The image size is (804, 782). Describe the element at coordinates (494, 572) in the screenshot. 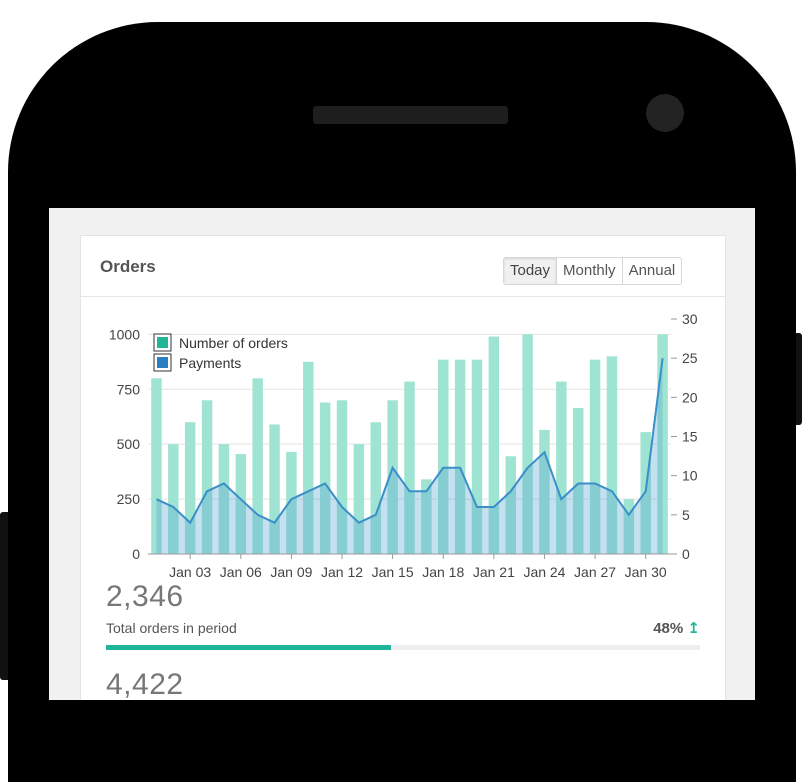

I see `x-tick-label: Jan 21` at that location.